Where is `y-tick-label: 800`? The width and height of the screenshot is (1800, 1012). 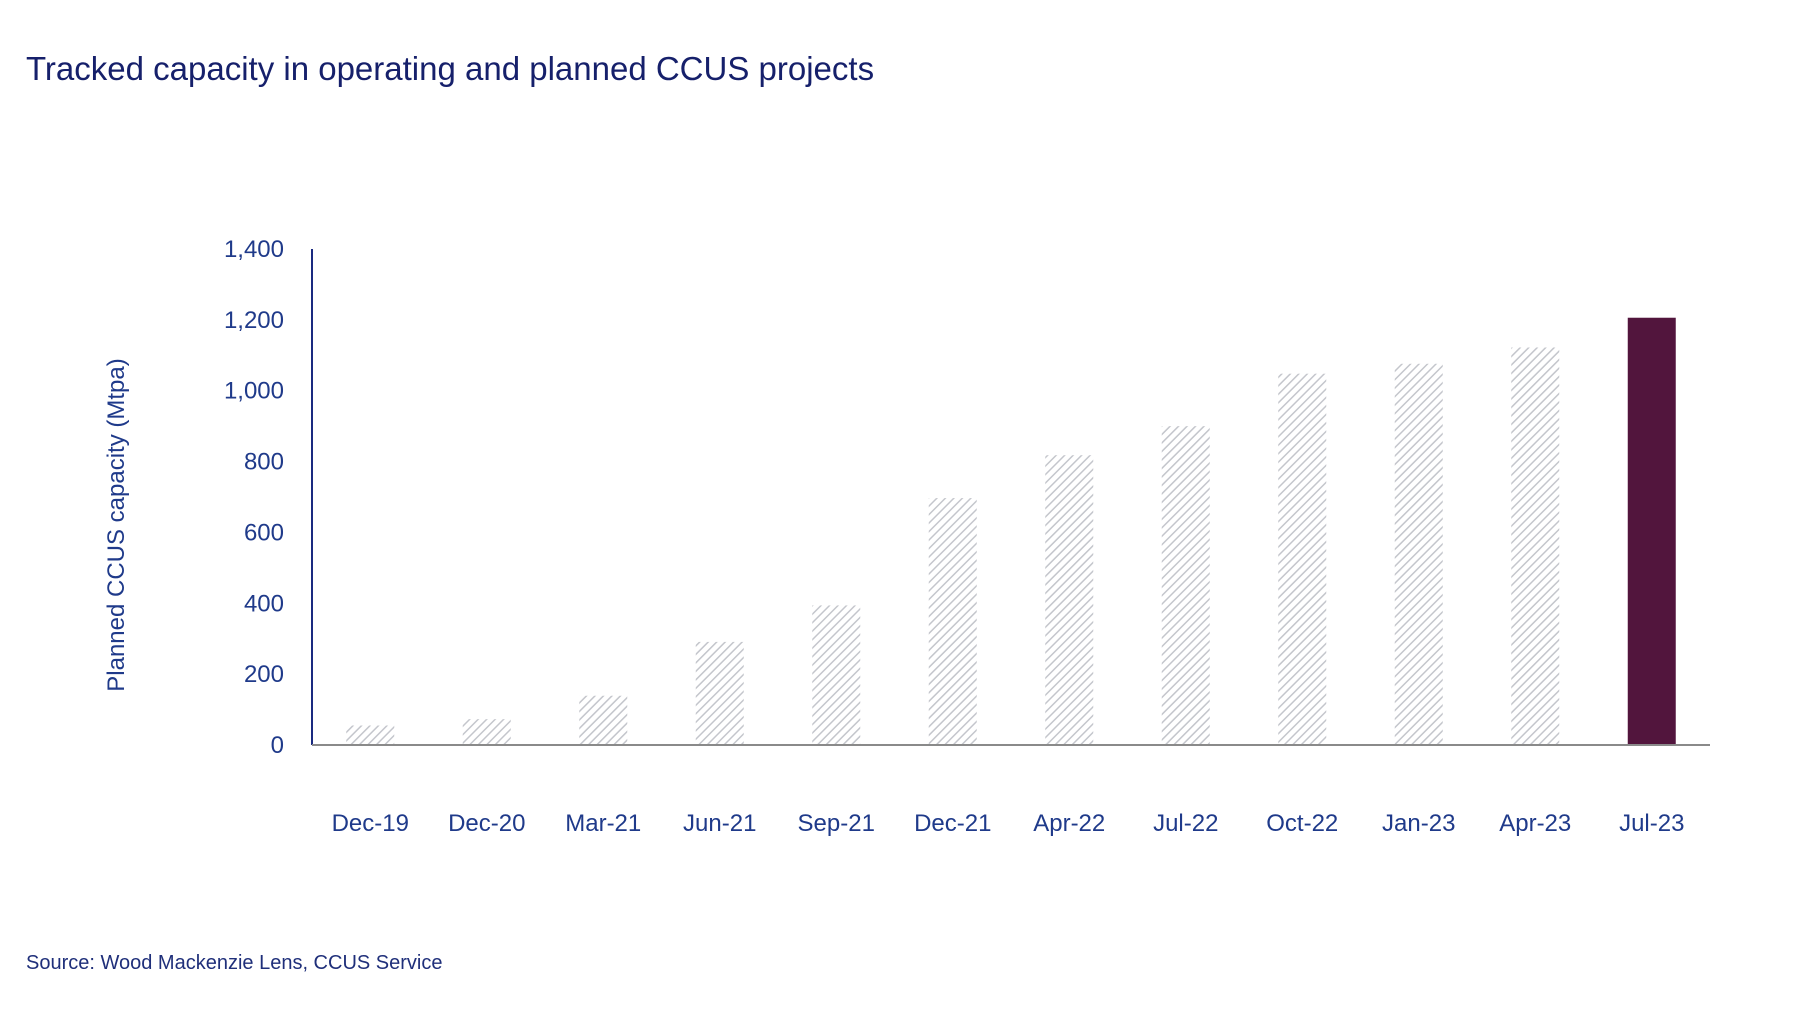 y-tick-label: 800 is located at coordinates (264, 462).